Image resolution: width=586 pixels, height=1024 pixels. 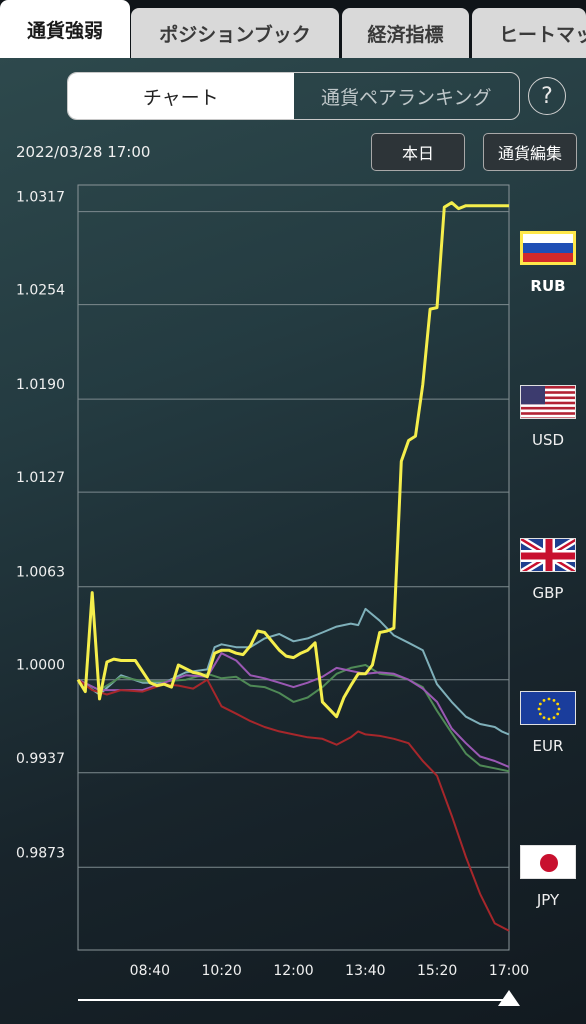 I want to click on edit-currencies-button: 通貨編集, so click(x=530, y=152).